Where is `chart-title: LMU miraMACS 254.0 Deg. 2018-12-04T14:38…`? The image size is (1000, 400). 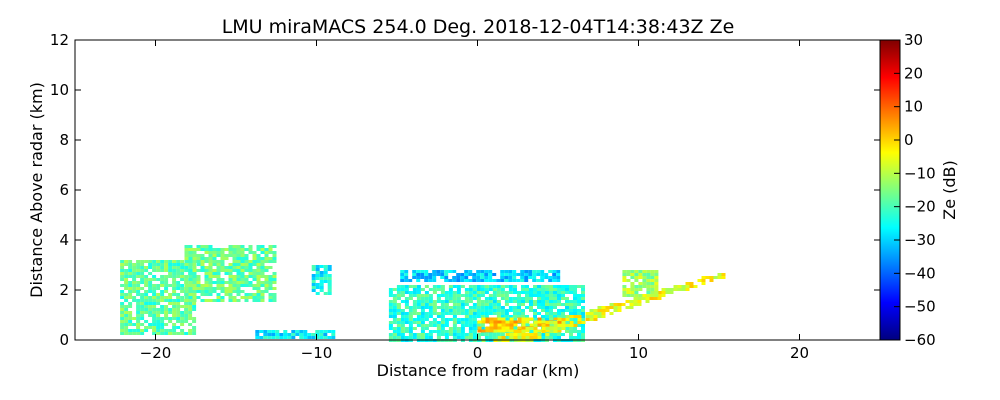 chart-title: LMU miraMACS 254.0 Deg. 2018-12-04T14:38… is located at coordinates (478, 27).